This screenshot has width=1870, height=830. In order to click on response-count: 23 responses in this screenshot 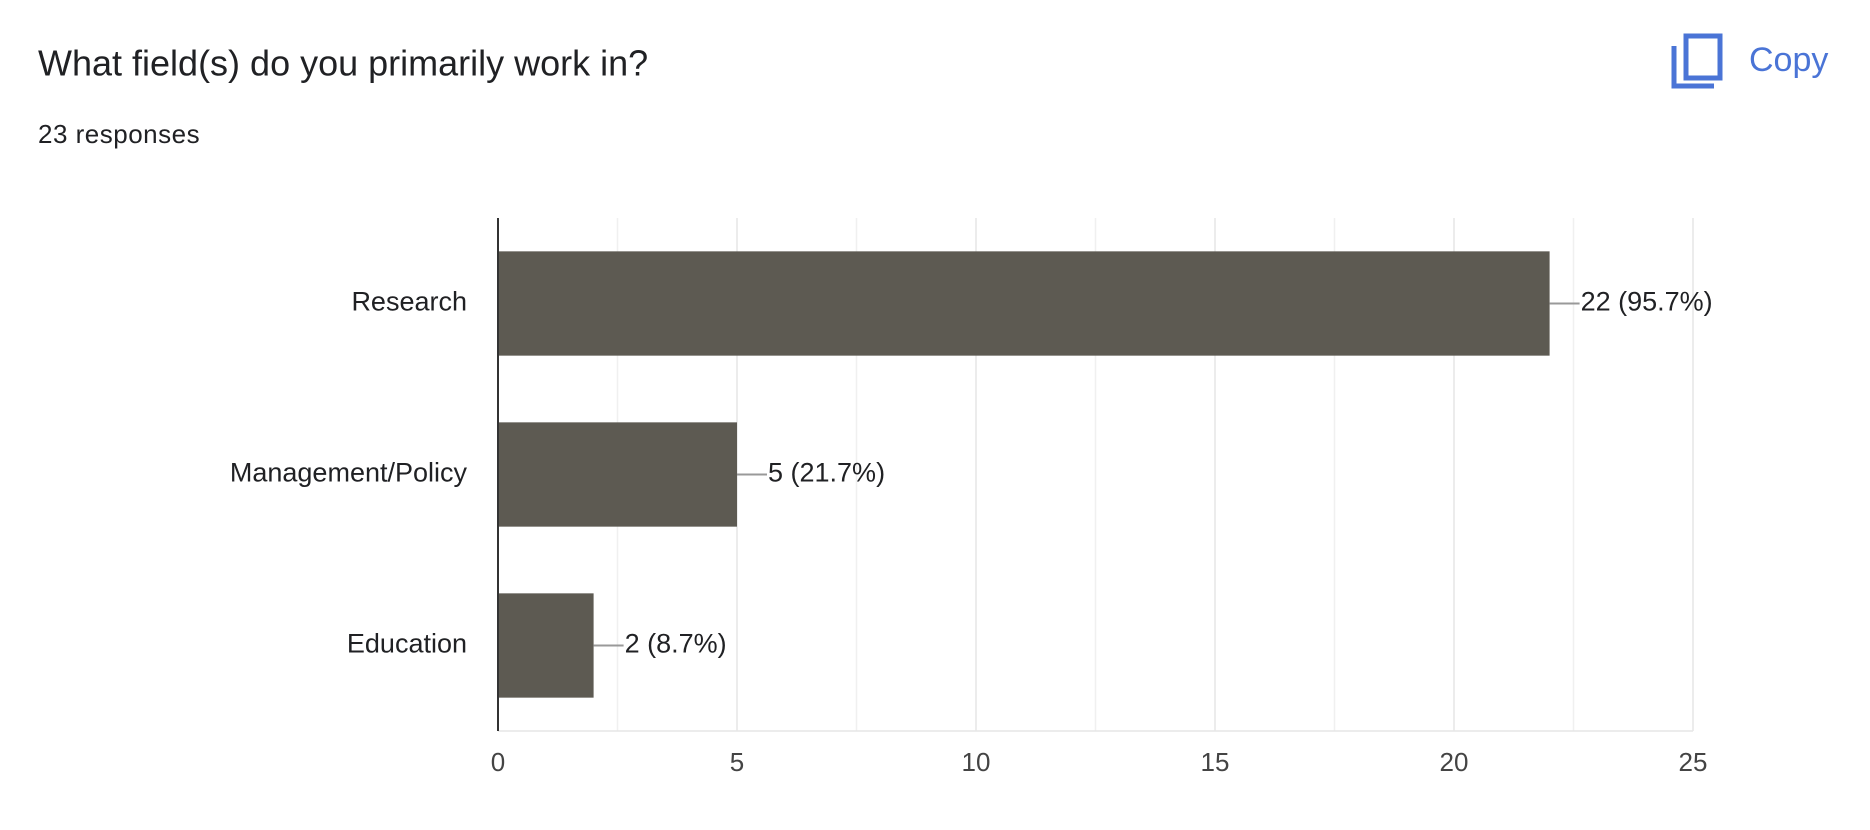, I will do `click(119, 134)`.